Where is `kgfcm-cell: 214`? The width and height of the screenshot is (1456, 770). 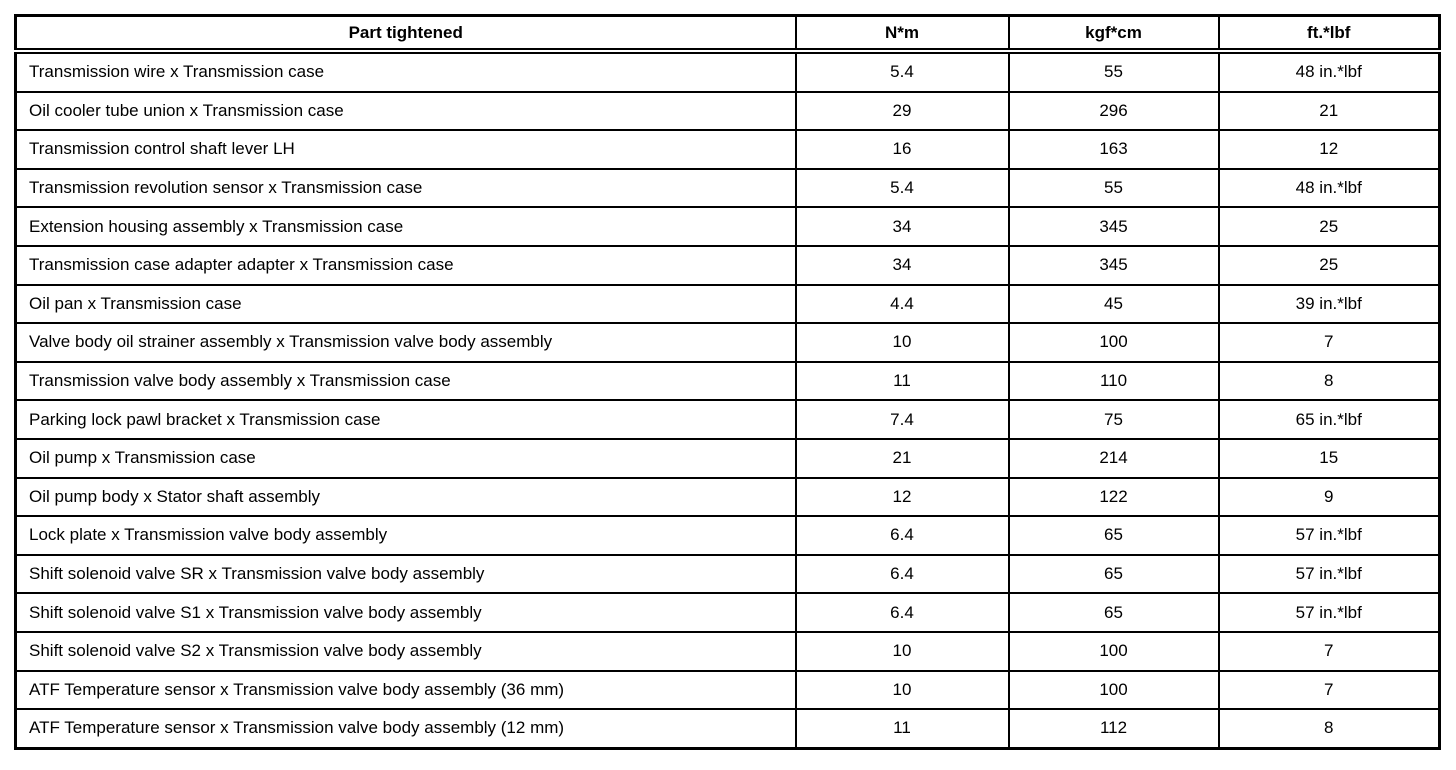
kgfcm-cell: 214 is located at coordinates (1113, 458).